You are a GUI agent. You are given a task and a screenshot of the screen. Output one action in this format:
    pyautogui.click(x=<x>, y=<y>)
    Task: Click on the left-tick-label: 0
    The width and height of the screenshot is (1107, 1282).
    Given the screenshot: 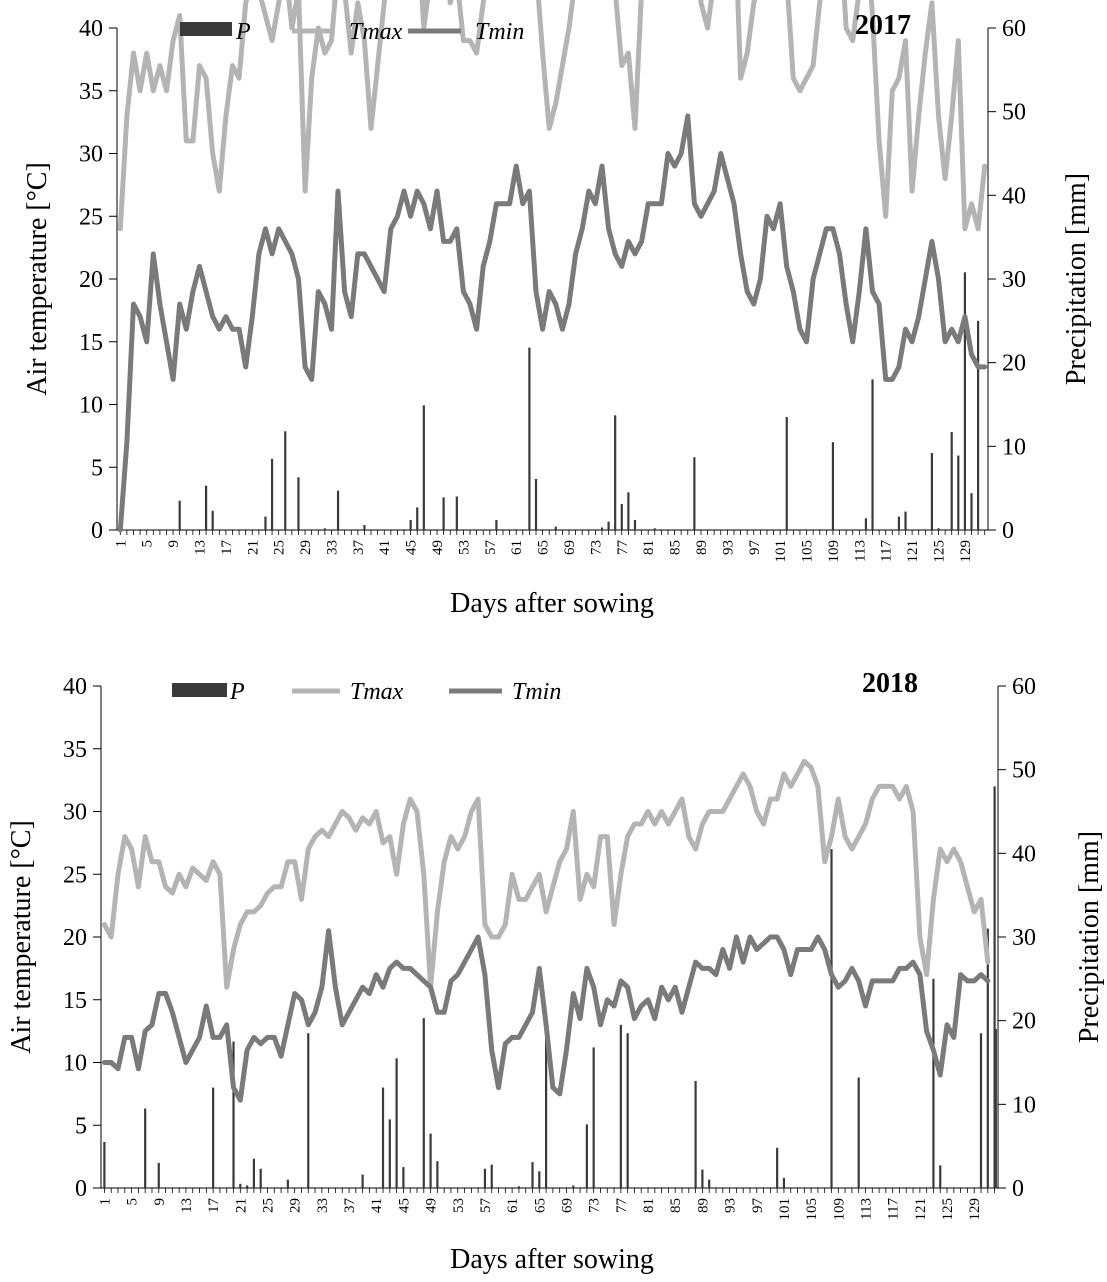 What is the action you would take?
    pyautogui.click(x=81, y=1189)
    